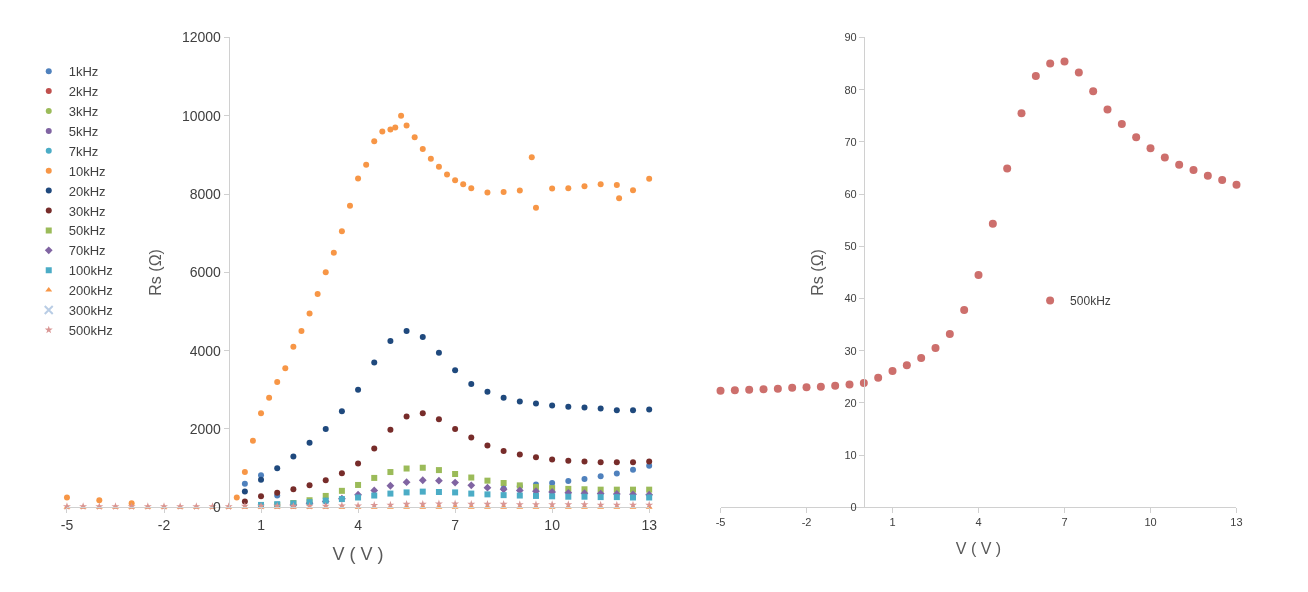 The width and height of the screenshot is (1308, 592). Describe the element at coordinates (201, 115) in the screenshot. I see `y-tick-label: 10000` at that location.